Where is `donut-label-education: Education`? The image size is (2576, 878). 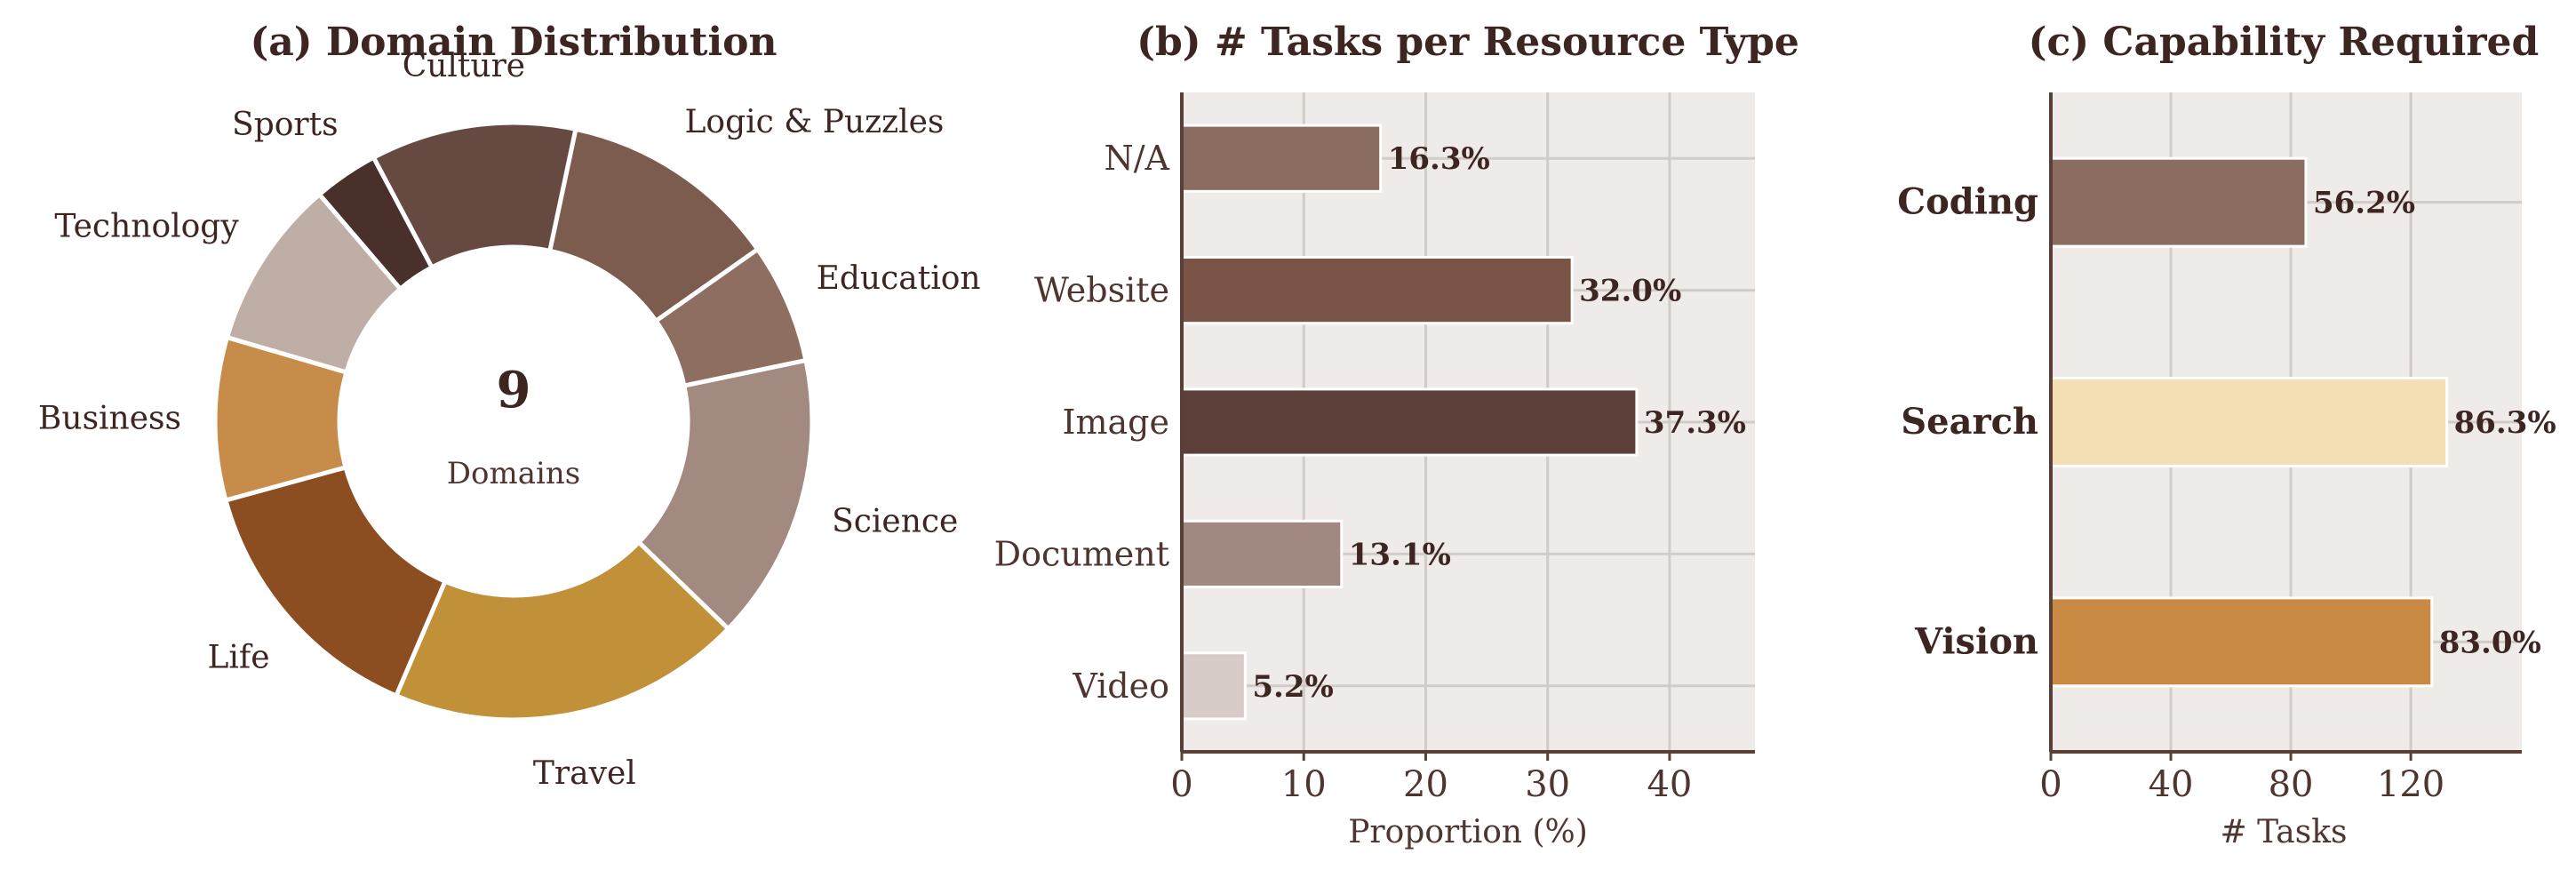
donut-label-education: Education is located at coordinates (899, 278).